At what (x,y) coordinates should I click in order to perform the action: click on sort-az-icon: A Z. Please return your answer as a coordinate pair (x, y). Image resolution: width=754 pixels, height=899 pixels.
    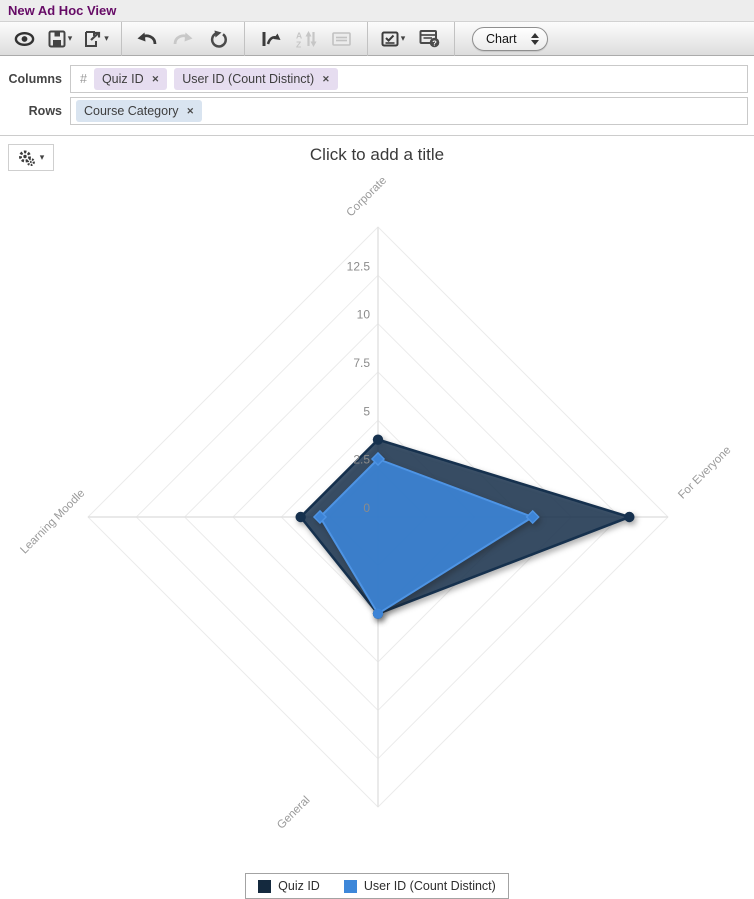
    Looking at the image, I should click on (306, 39).